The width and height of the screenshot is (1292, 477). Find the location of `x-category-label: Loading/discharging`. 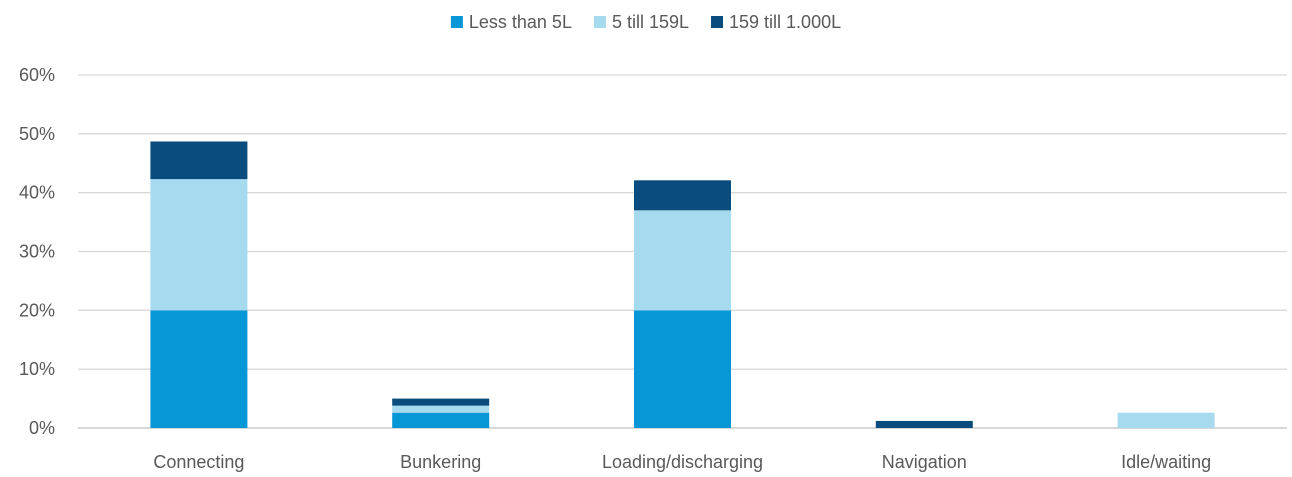

x-category-label: Loading/discharging is located at coordinates (682, 462).